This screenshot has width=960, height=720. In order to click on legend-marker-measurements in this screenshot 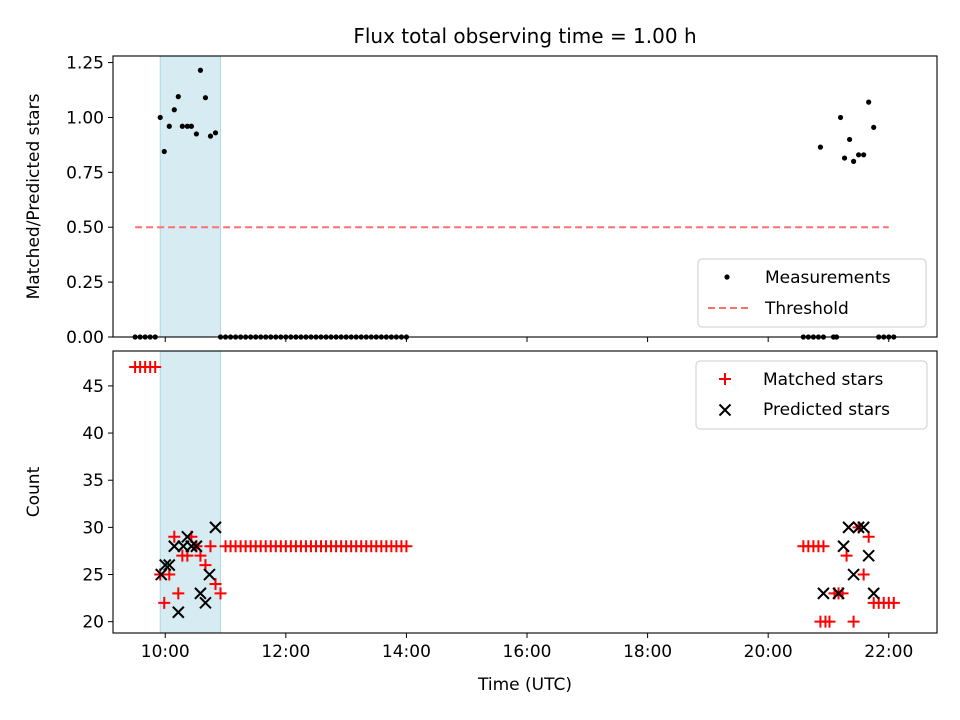, I will do `click(727, 277)`.